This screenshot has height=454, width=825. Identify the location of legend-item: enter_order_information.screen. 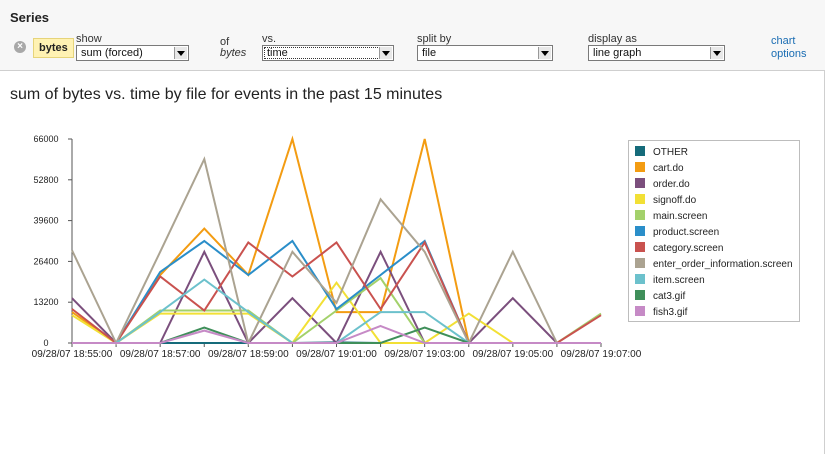
(714, 265).